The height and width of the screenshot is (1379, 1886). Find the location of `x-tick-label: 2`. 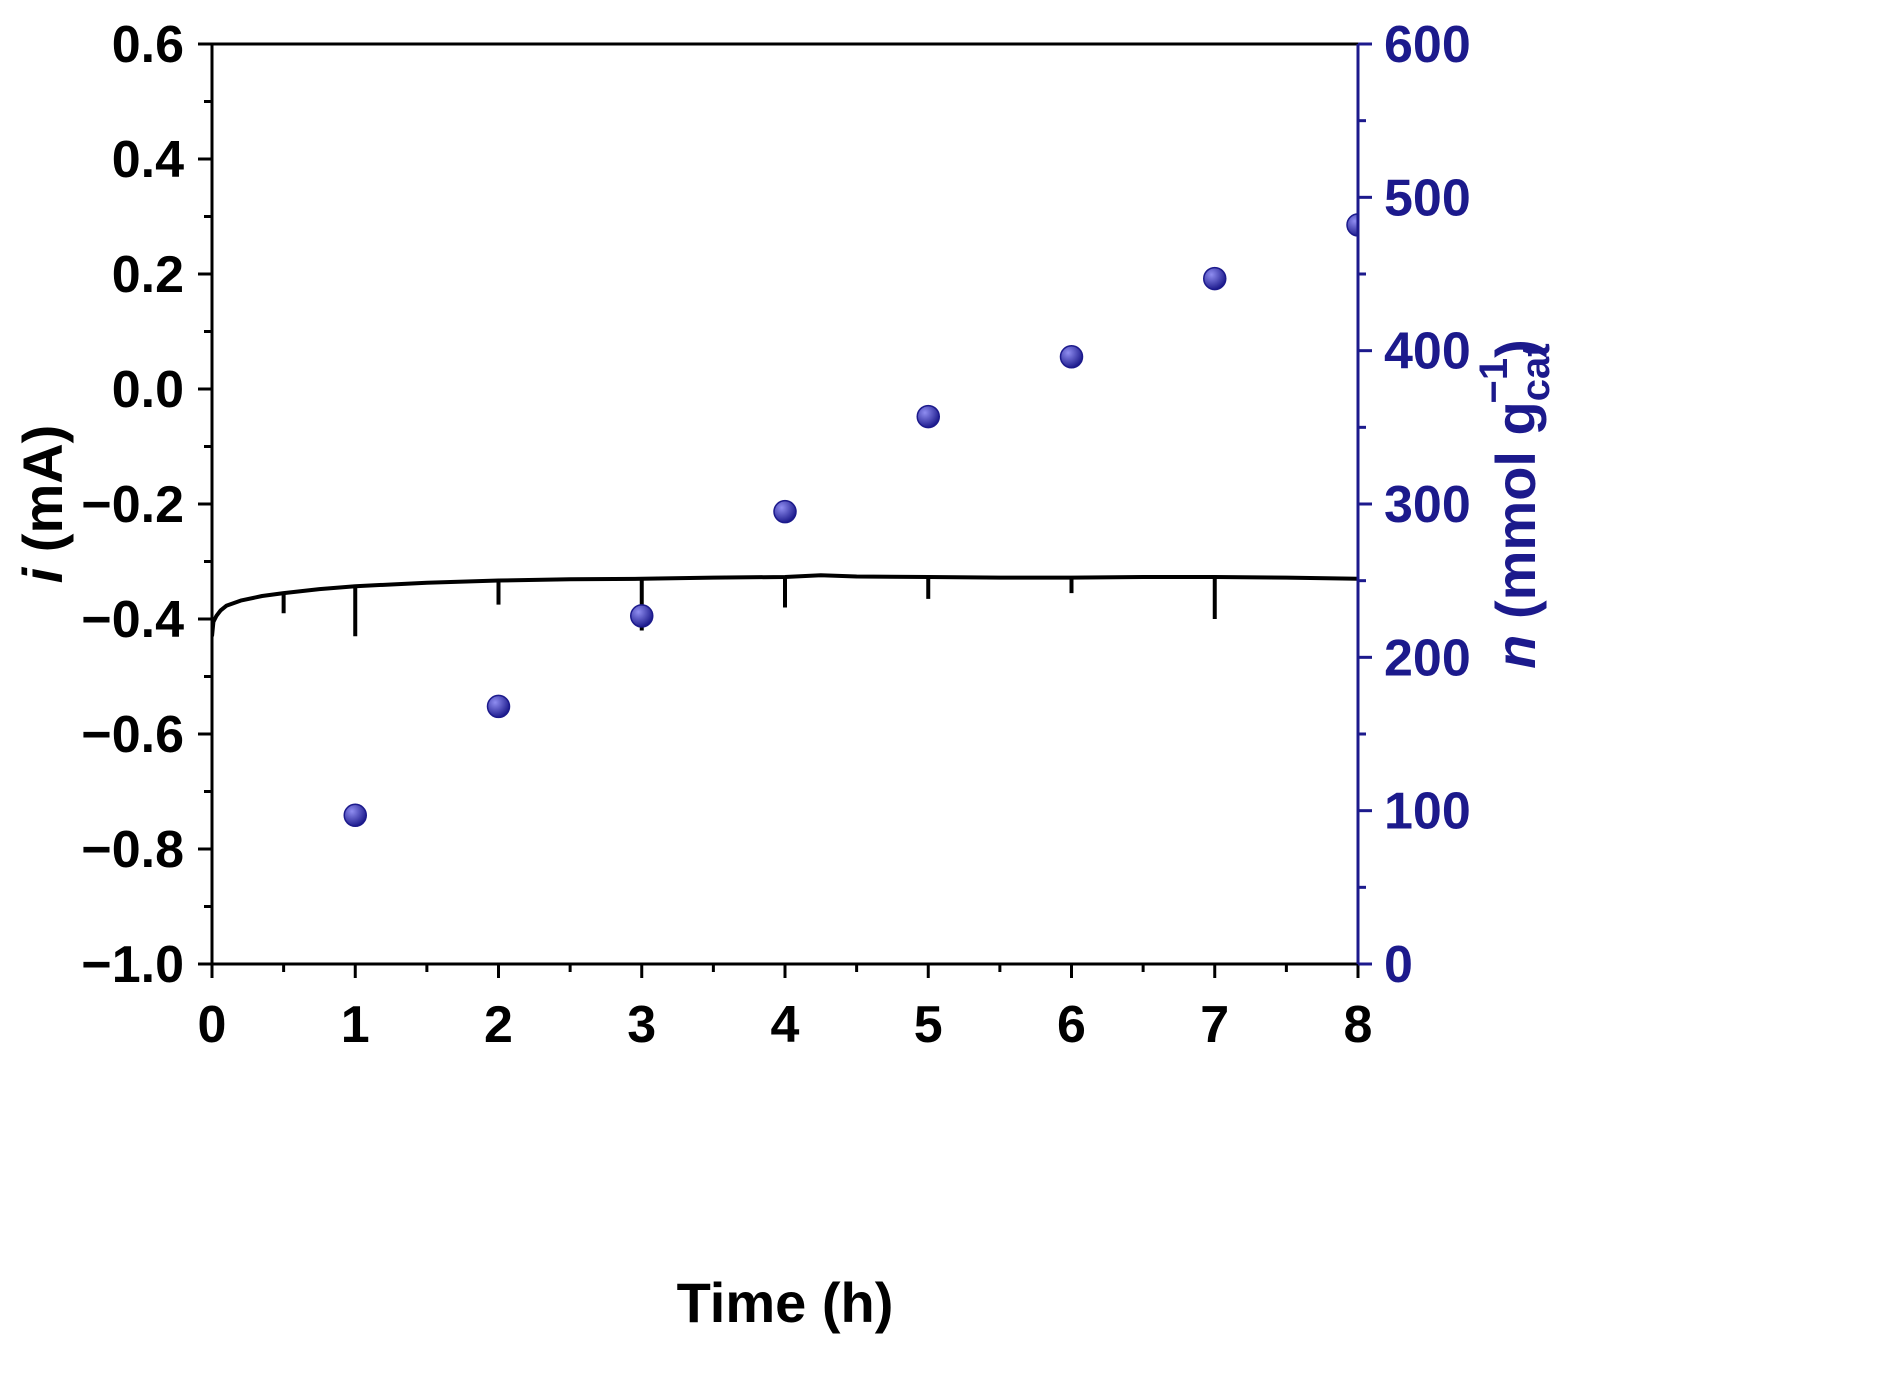

x-tick-label: 2 is located at coordinates (498, 1025).